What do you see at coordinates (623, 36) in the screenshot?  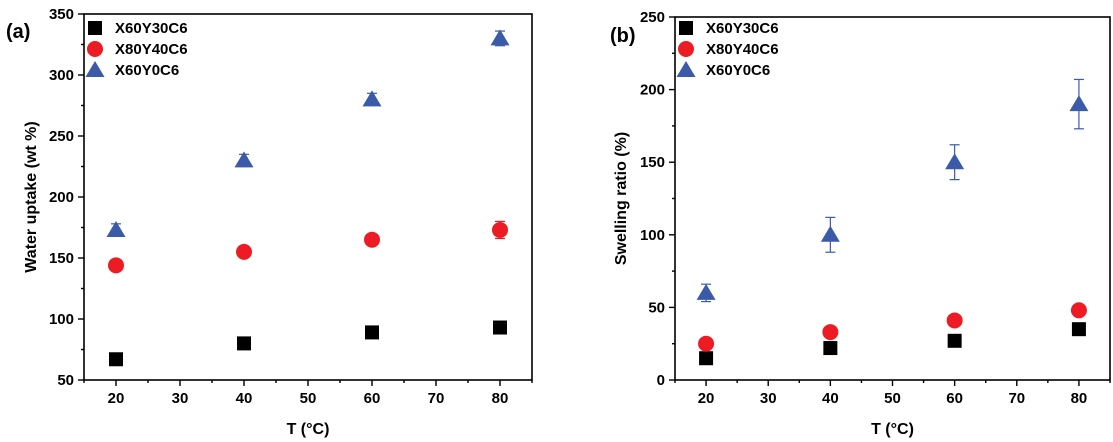 I see `panel-label: (b)` at bounding box center [623, 36].